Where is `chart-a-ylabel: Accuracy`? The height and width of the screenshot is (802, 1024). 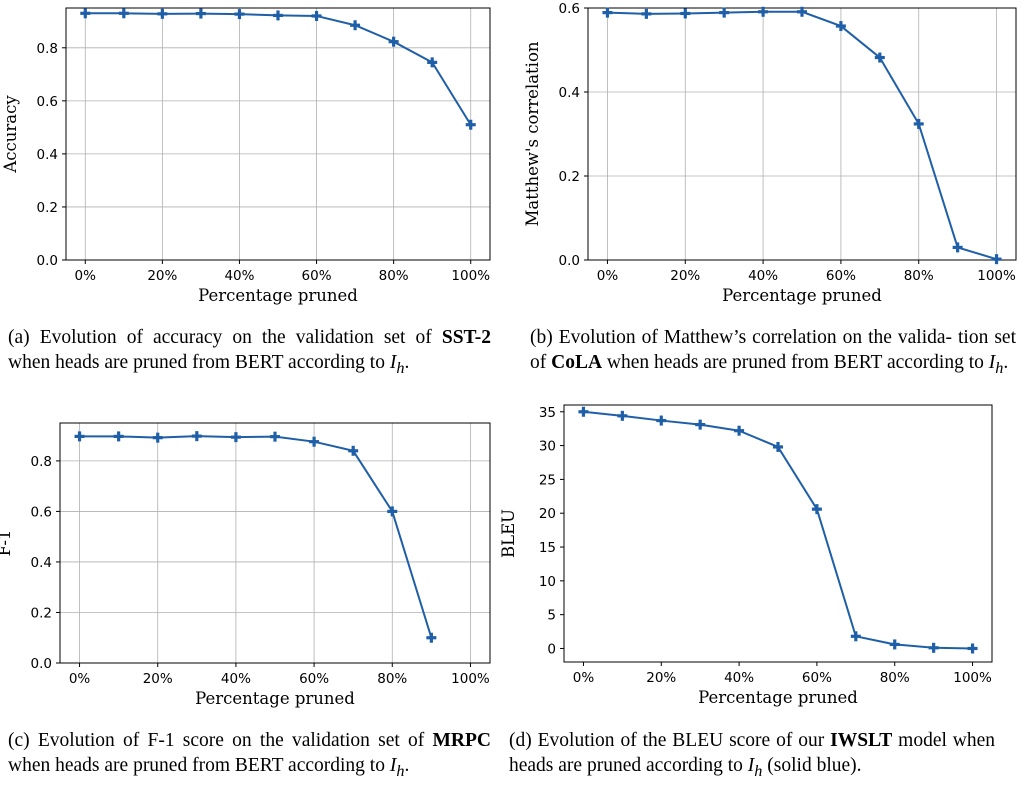 chart-a-ylabel: Accuracy is located at coordinates (10, 134).